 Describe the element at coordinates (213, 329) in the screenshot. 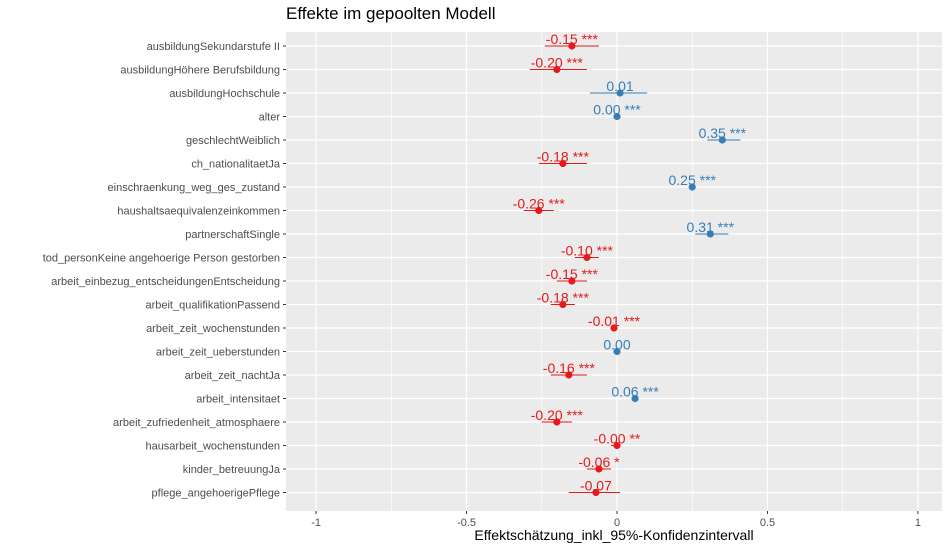

I see `y-tick-label: arbeit_zeit_wochenstunden` at that location.